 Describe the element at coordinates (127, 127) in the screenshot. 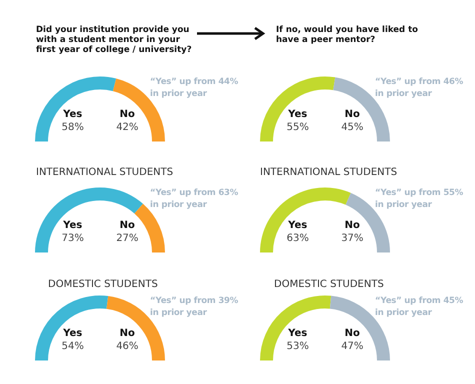

I see `data-label: 42%` at that location.